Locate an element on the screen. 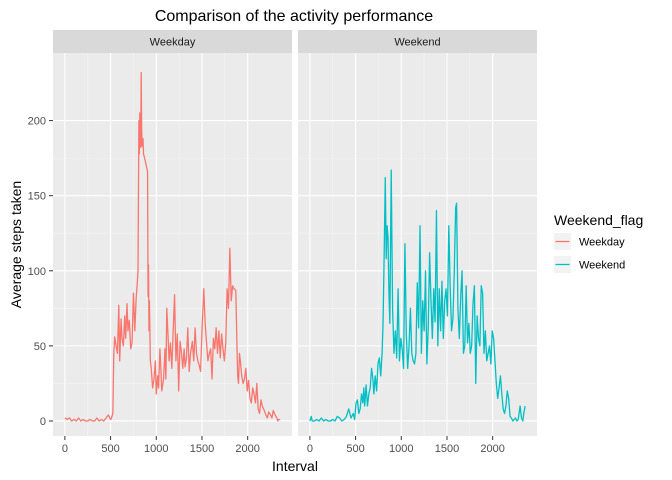  legend-label: Weekend is located at coordinates (602, 266).